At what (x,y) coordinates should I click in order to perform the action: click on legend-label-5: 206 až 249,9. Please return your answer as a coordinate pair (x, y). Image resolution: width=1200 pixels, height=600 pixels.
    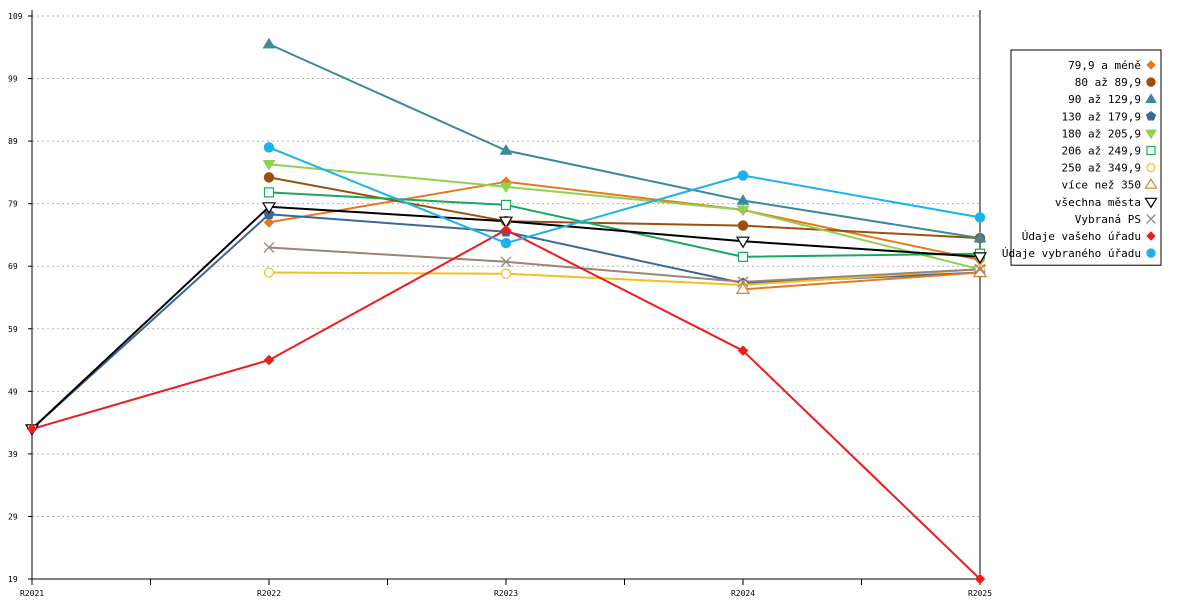
    Looking at the image, I should click on (1101, 151).